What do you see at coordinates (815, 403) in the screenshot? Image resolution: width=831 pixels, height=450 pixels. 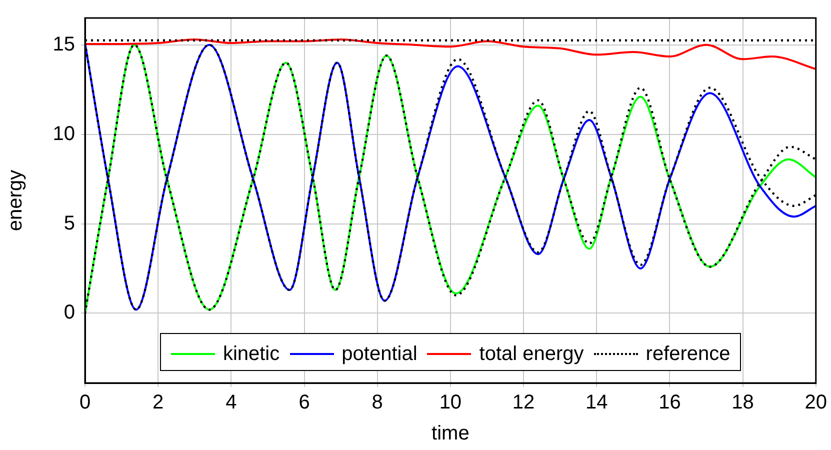 I see `x-tick-label: 20` at bounding box center [815, 403].